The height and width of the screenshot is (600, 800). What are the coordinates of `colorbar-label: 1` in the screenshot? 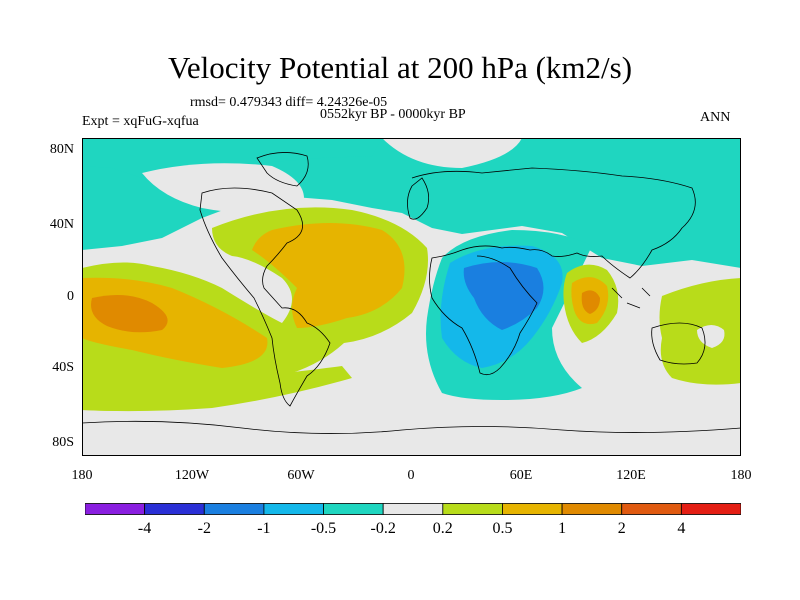 It's located at (562, 528).